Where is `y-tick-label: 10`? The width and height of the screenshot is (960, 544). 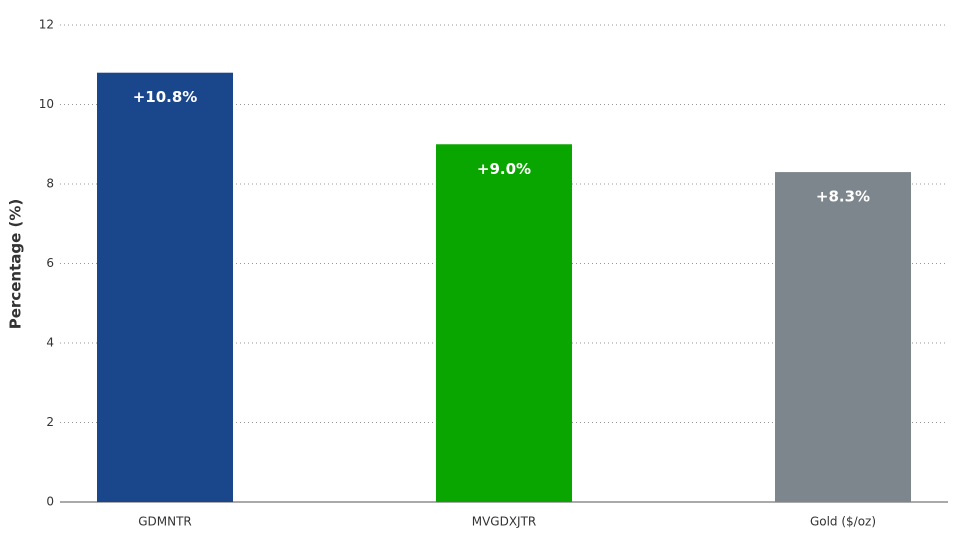 y-tick-label: 10 is located at coordinates (46, 104).